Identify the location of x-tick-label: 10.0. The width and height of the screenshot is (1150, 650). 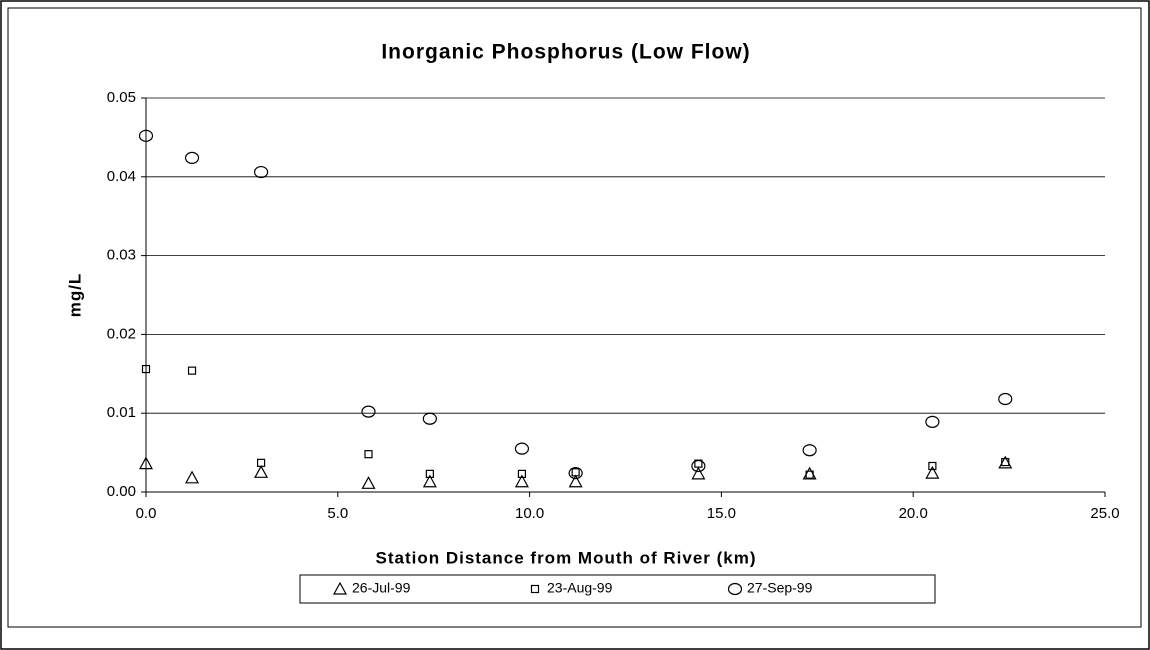
(529, 513).